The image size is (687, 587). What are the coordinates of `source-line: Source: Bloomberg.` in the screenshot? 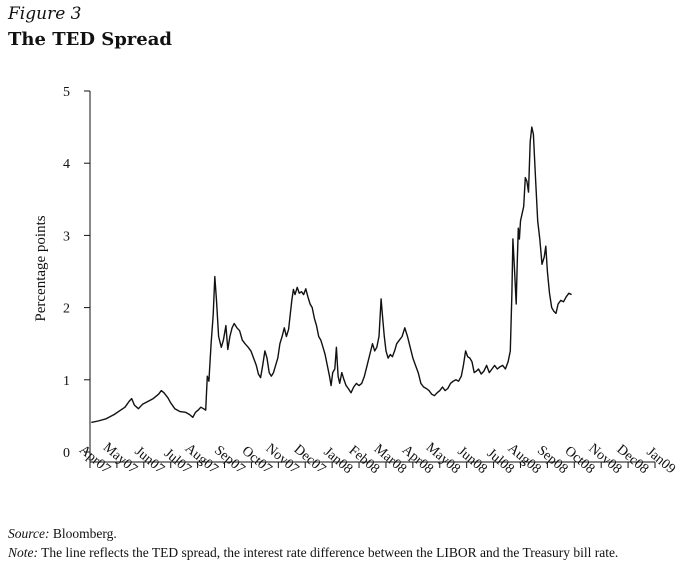 It's located at (62, 533).